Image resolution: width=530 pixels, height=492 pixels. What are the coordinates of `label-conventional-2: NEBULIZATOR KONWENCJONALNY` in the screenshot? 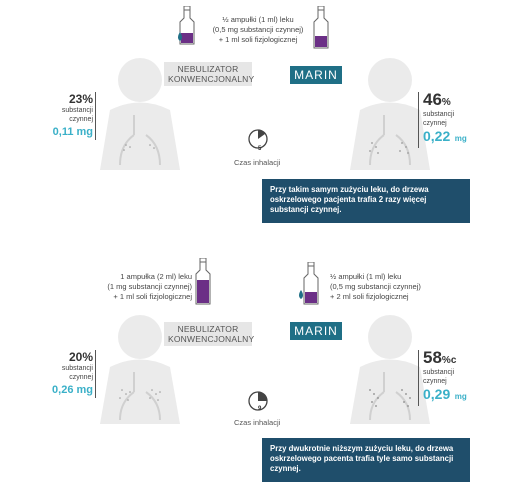 It's located at (209, 334).